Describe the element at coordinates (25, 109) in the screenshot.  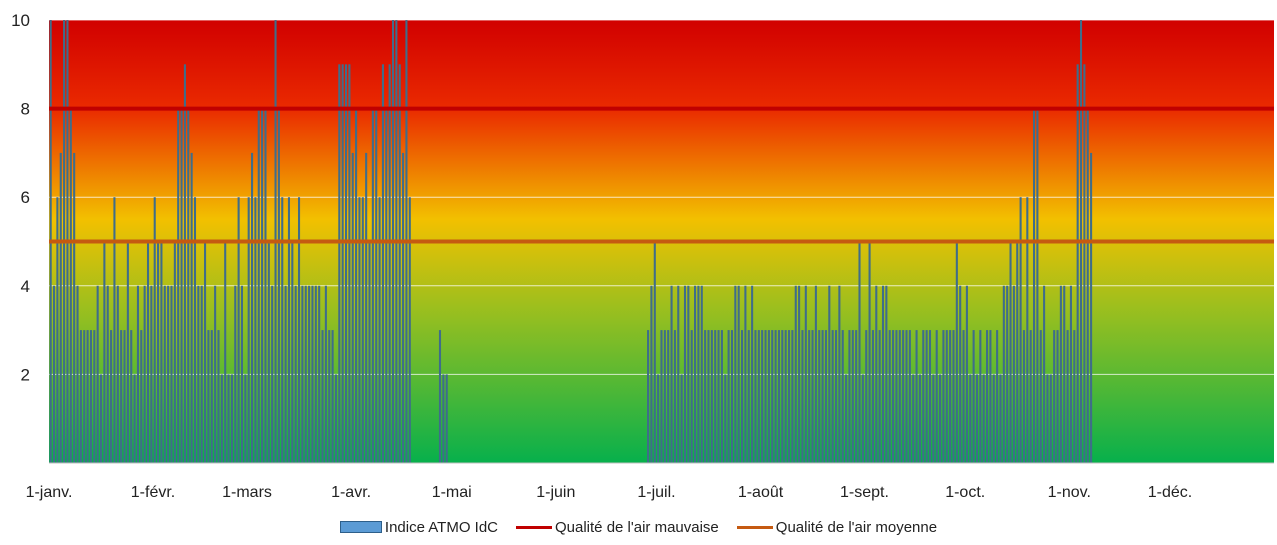
I see `y-tick-label: 8` at that location.